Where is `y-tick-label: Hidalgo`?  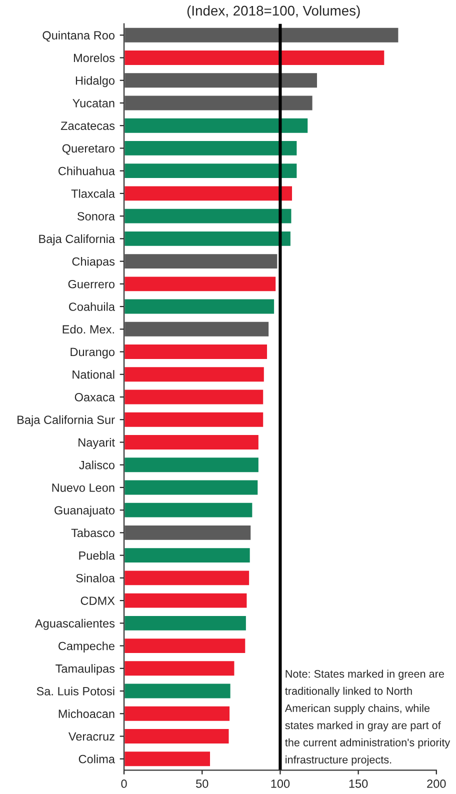
y-tick-label: Hidalgo is located at coordinates (95, 82).